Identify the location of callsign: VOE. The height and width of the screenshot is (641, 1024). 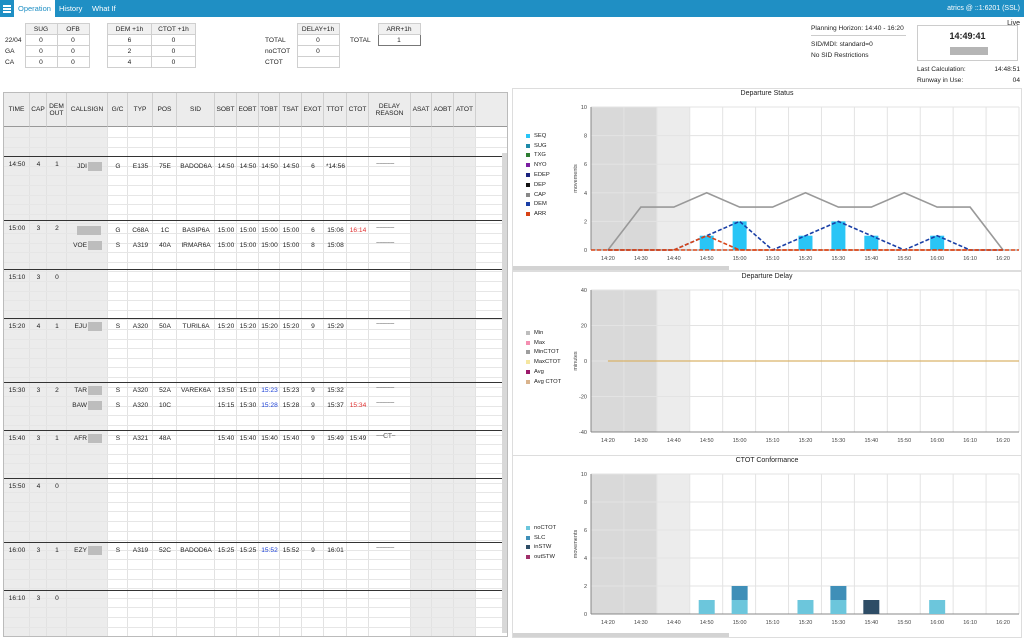
(80, 245).